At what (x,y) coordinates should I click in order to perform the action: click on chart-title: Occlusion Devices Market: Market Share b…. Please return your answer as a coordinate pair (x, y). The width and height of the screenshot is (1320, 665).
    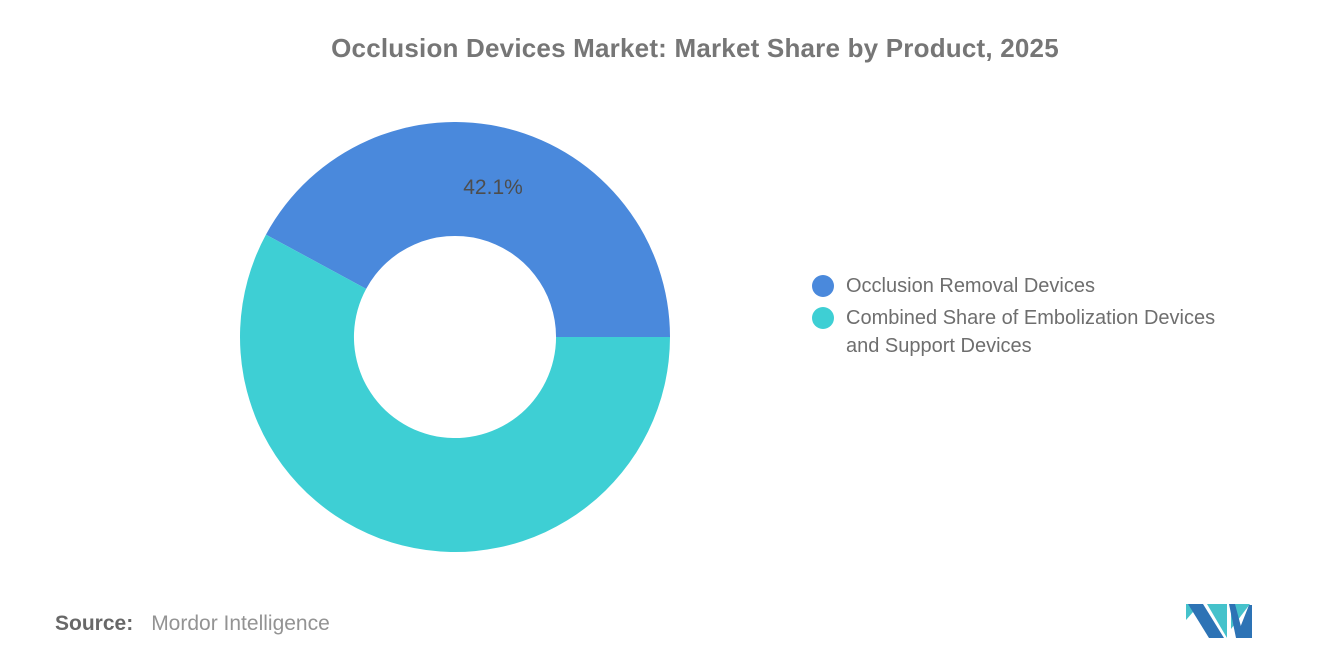
    Looking at the image, I should click on (695, 48).